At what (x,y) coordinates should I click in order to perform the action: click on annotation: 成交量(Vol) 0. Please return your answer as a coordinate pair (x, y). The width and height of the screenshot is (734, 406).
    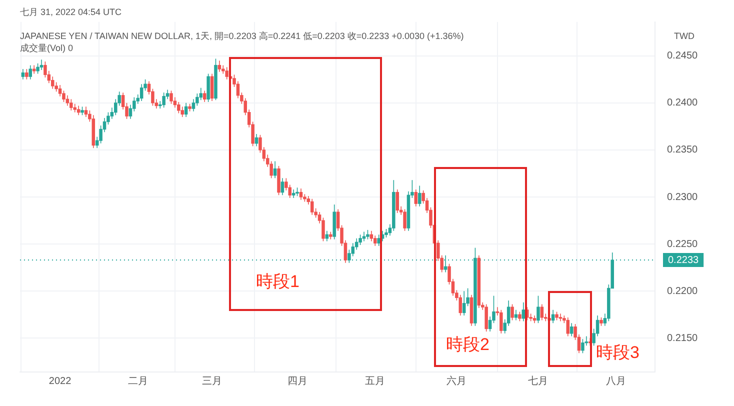
    Looking at the image, I should click on (47, 48).